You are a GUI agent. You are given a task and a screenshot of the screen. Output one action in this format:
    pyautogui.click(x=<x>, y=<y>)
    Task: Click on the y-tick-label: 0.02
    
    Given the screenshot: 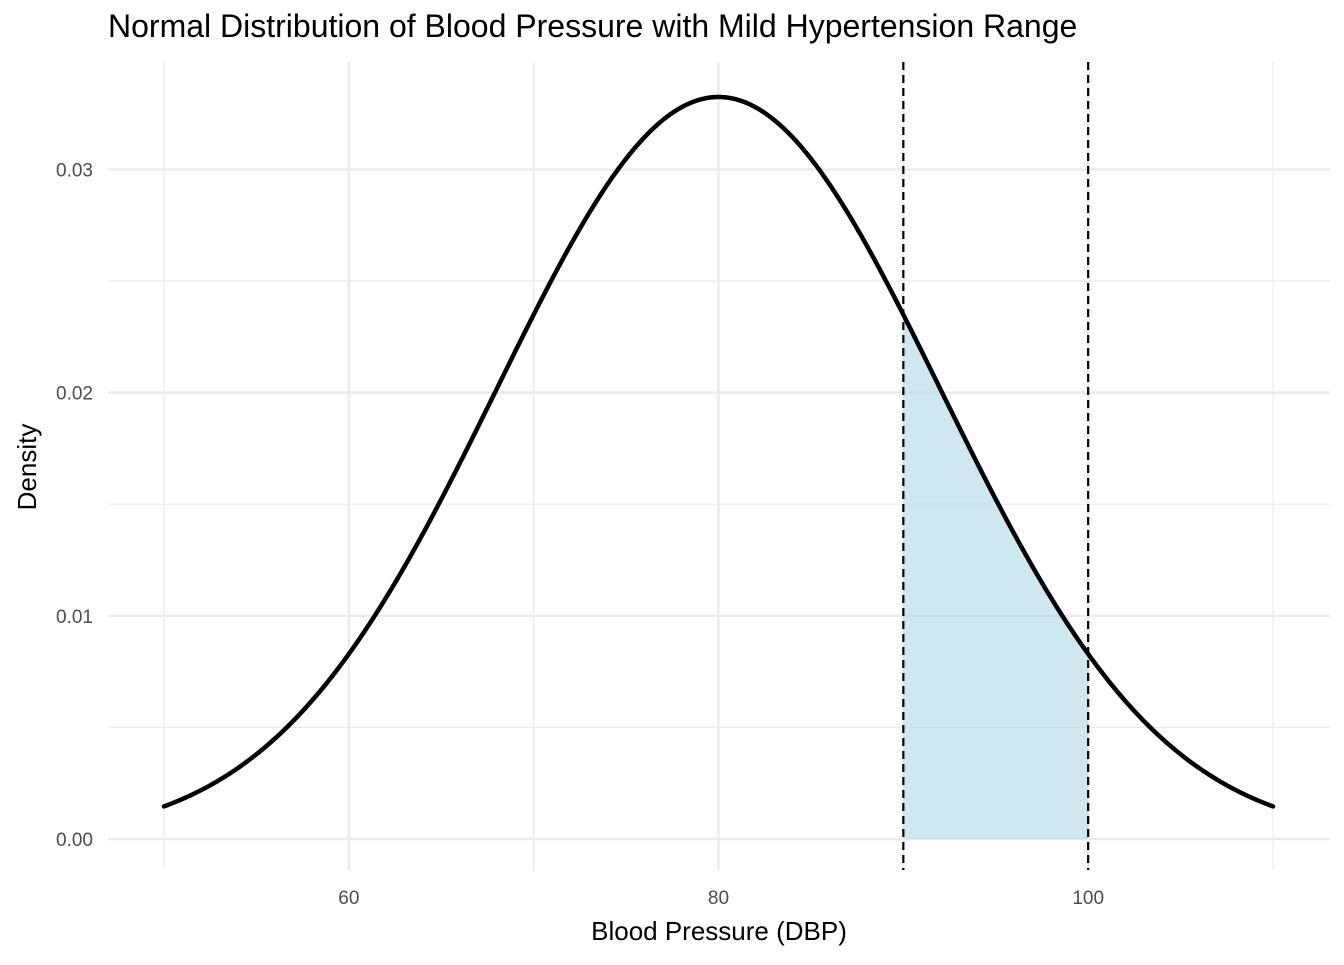 What is the action you would take?
    pyautogui.click(x=74, y=394)
    